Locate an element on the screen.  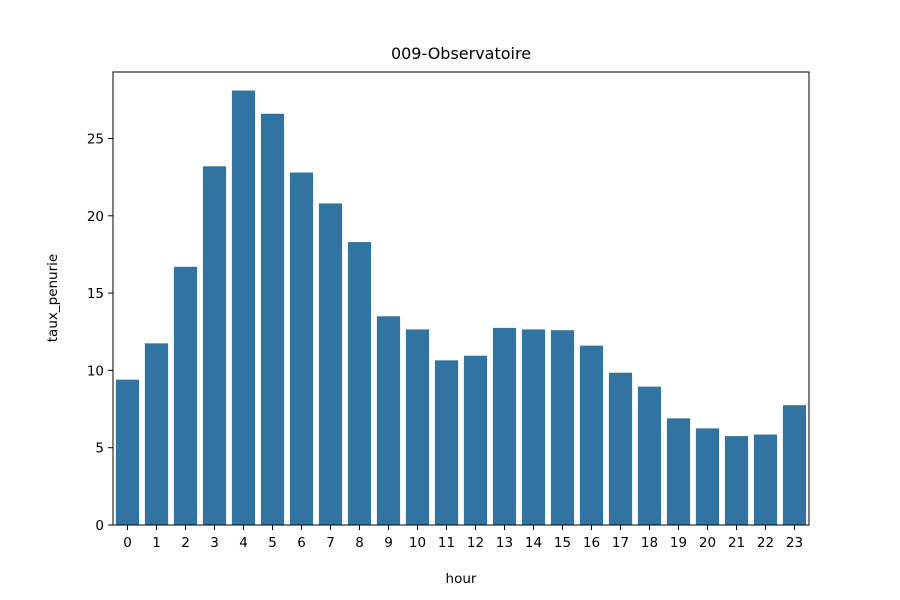
x-tick-label: 16 is located at coordinates (591, 543).